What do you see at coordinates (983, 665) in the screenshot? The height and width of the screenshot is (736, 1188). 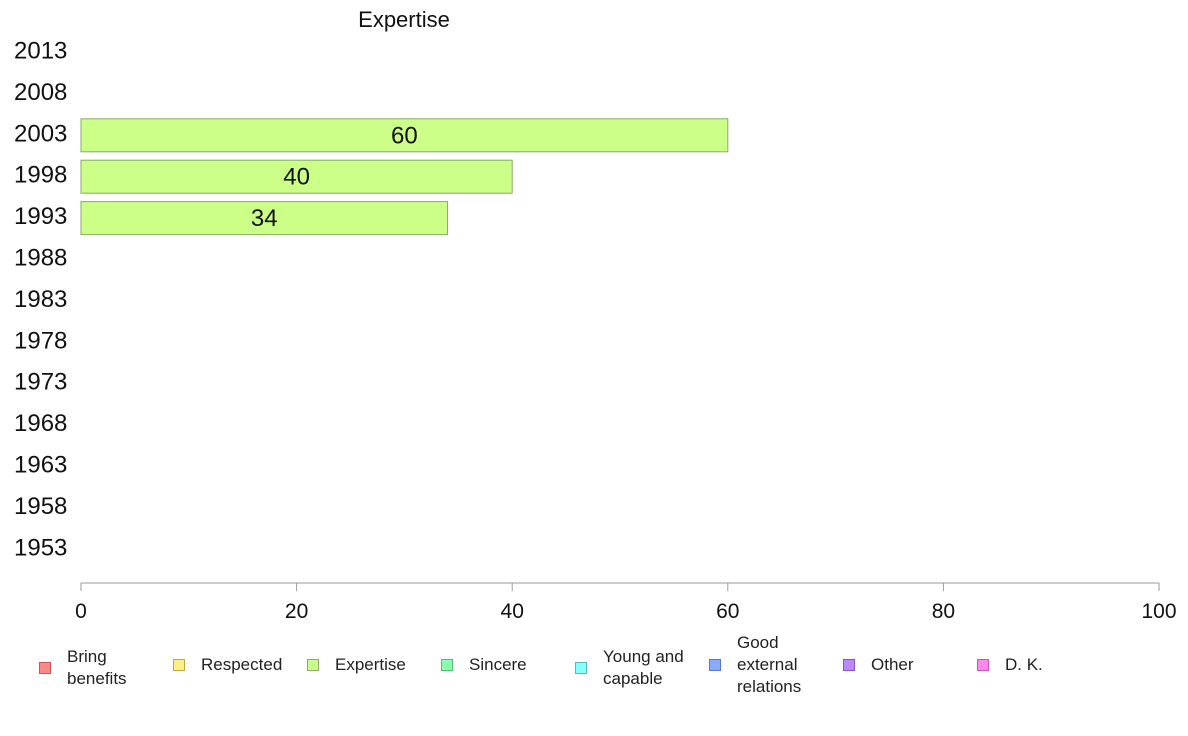 I see `legend-swatch-dk` at bounding box center [983, 665].